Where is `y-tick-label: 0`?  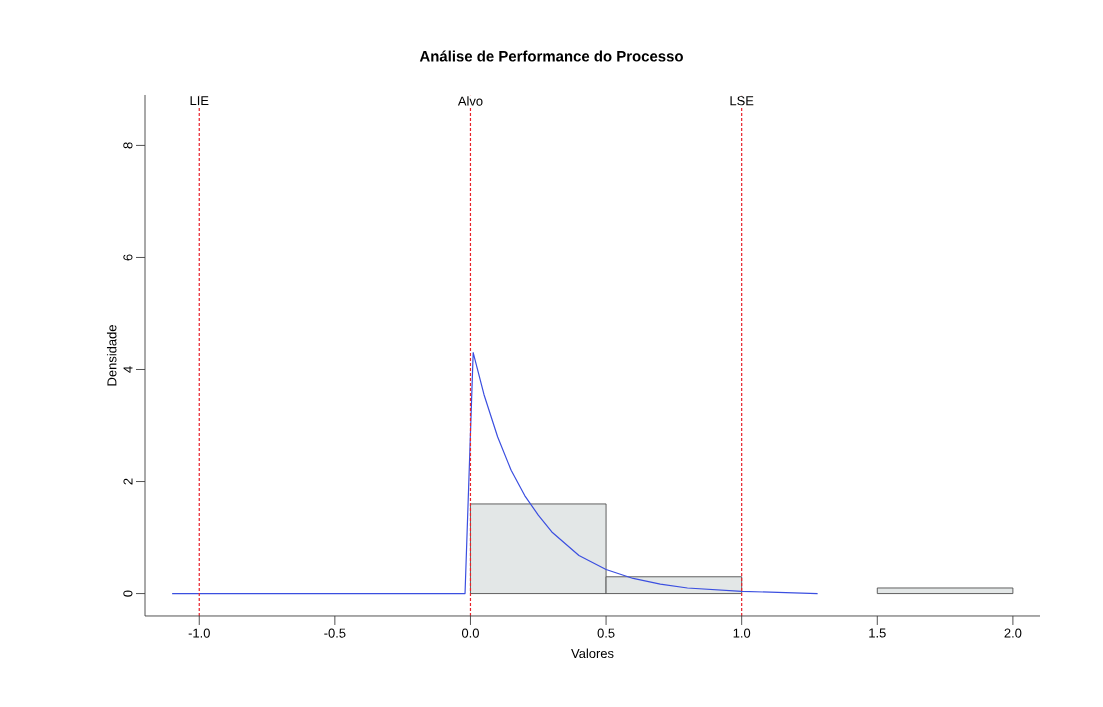 y-tick-label: 0 is located at coordinates (128, 593).